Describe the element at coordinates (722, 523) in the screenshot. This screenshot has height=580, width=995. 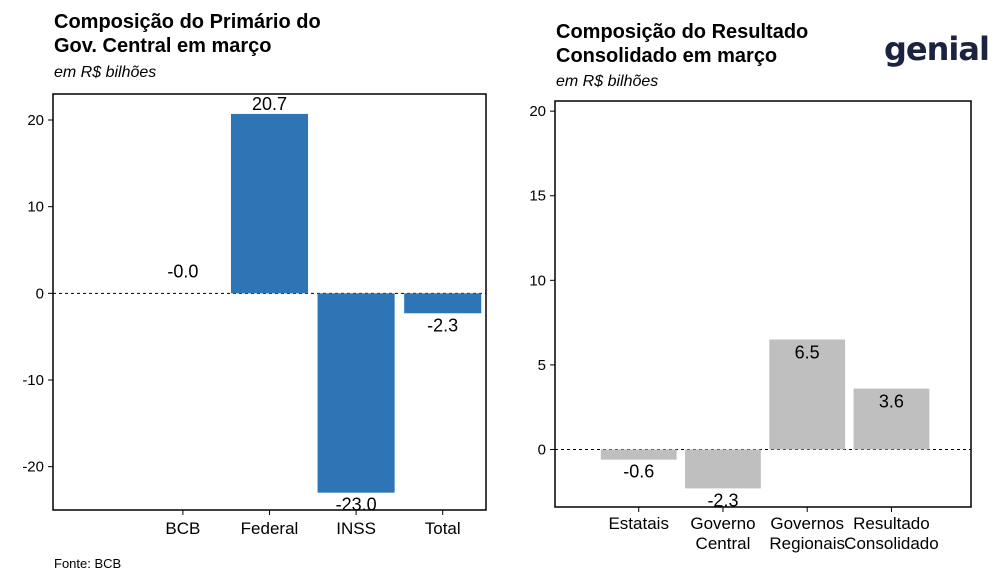
I see `right-category-label: Governo` at that location.